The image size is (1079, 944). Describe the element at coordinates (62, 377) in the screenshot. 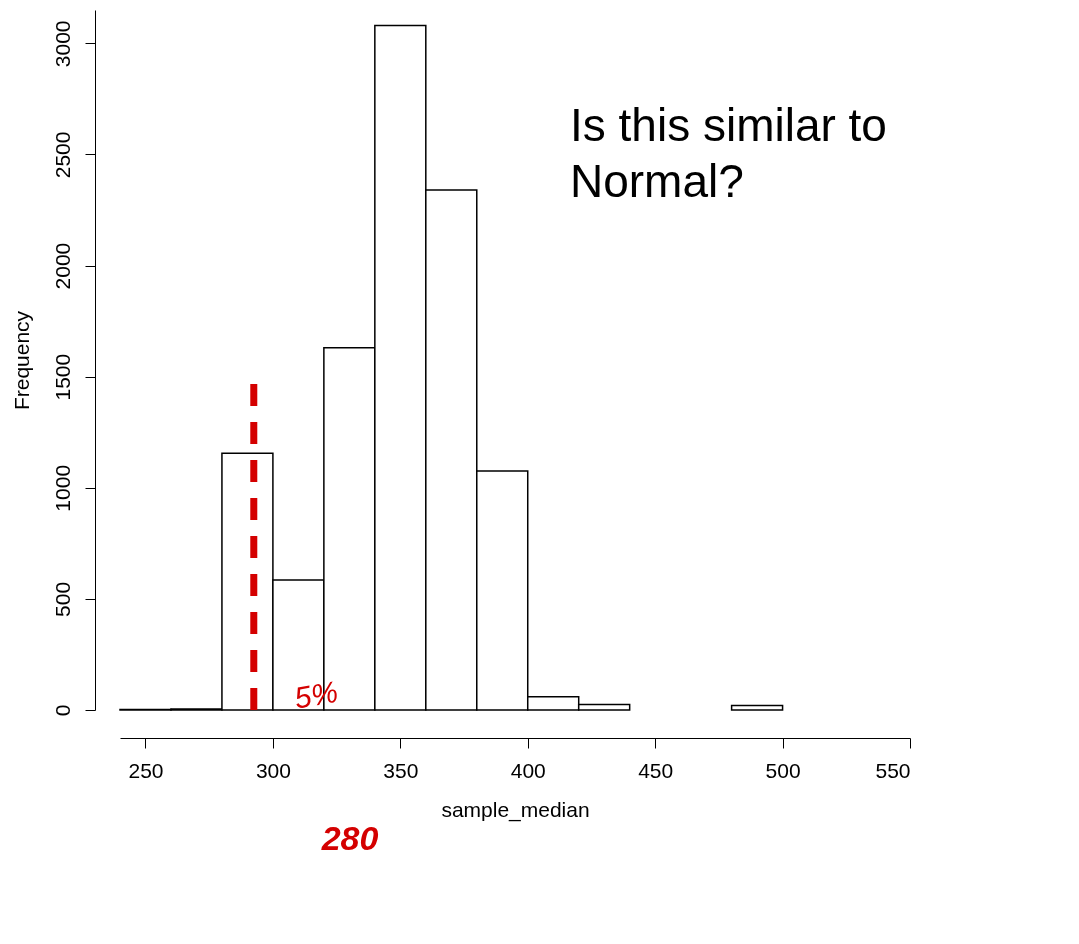

I see `y-tick-label: 1500` at that location.